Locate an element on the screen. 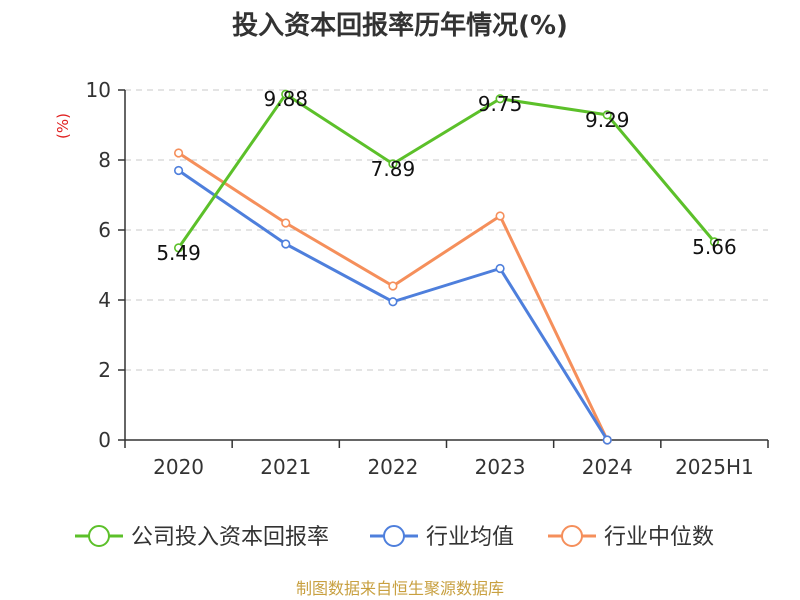 Image resolution: width=800 pixels, height=600 pixels. legend-item: 公司投入资本回报率 is located at coordinates (202, 537).